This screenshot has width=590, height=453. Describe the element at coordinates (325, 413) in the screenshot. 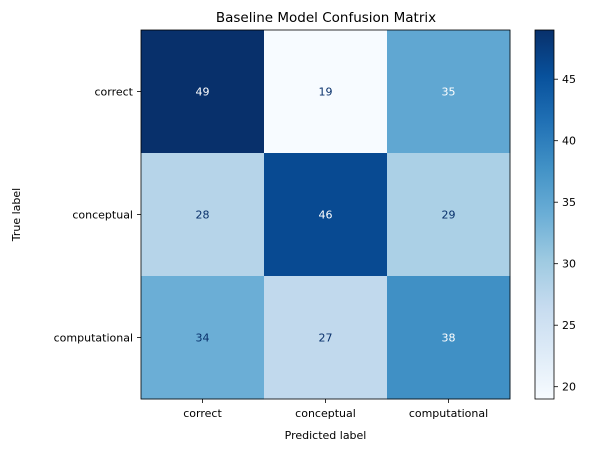

I see `x-tick-label: conceptual` at that location.